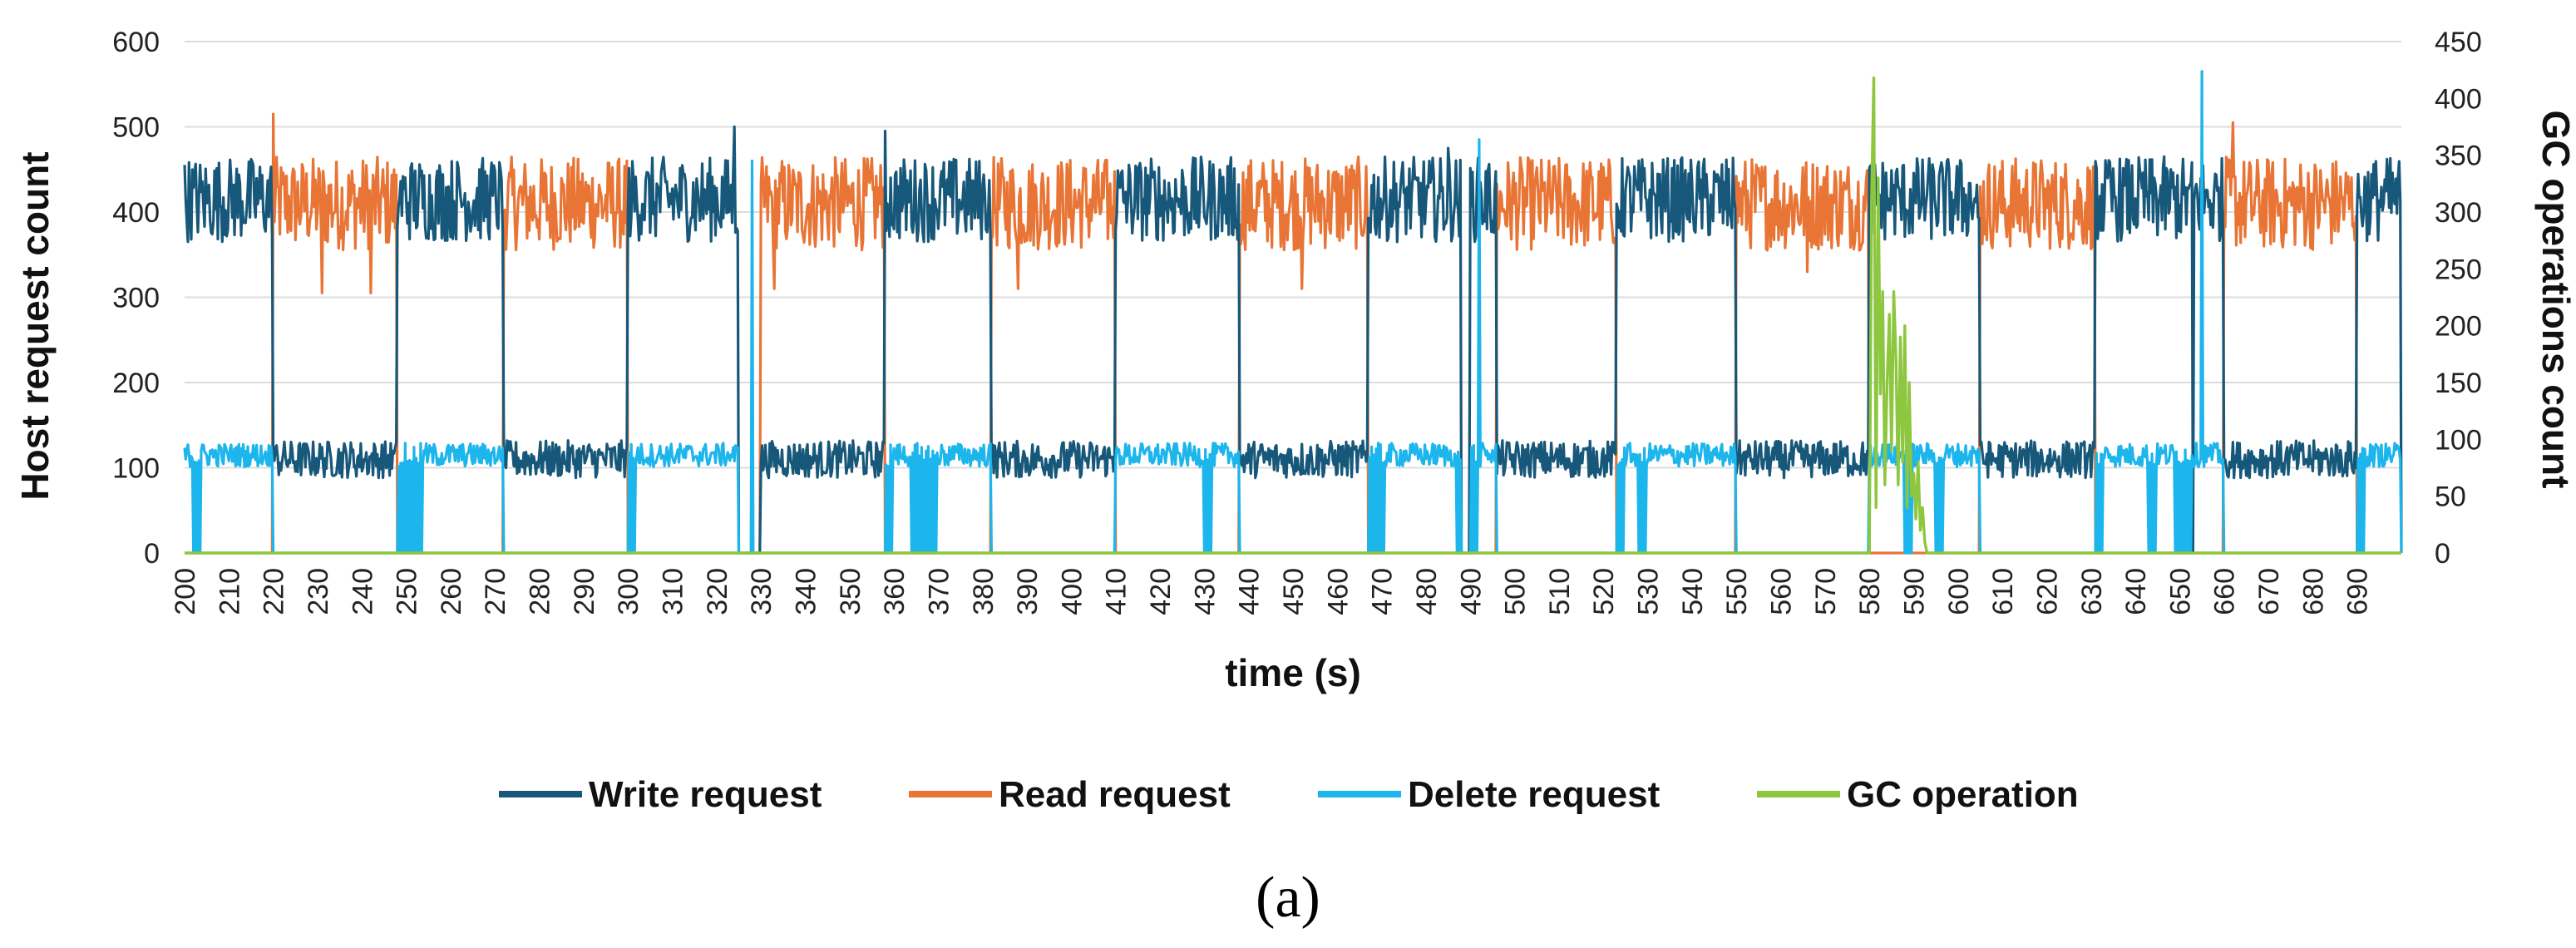 This screenshot has height=948, width=2576. I want to click on x-tick-label: 460, so click(1338, 591).